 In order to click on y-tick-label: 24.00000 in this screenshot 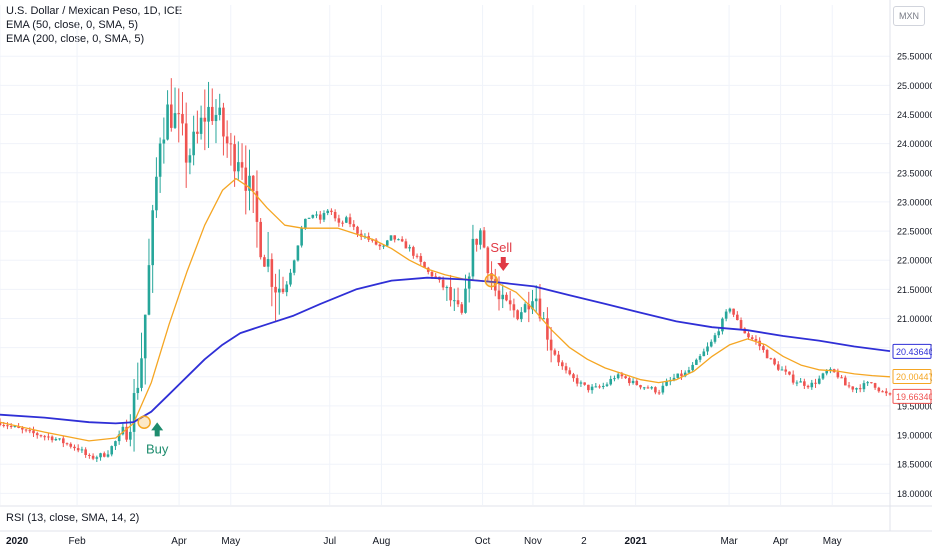, I will do `click(914, 144)`.